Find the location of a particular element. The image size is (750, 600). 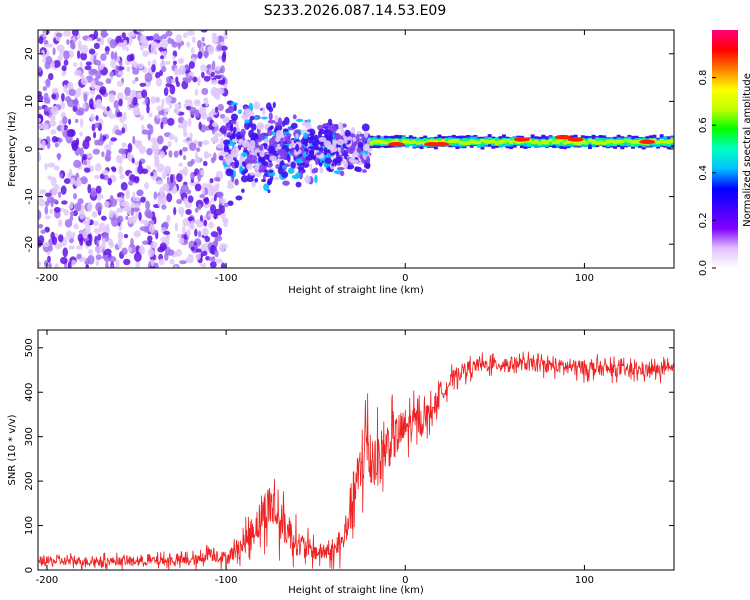

colorbar-gradient is located at coordinates (725, 149).